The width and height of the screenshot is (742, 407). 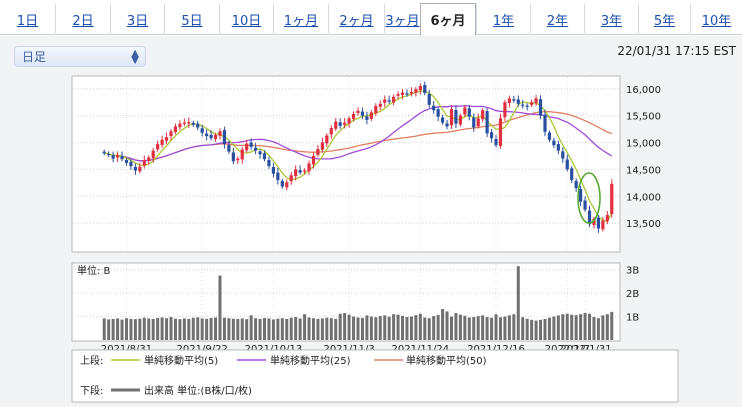 I want to click on tab-13: 10年, so click(x=716, y=19).